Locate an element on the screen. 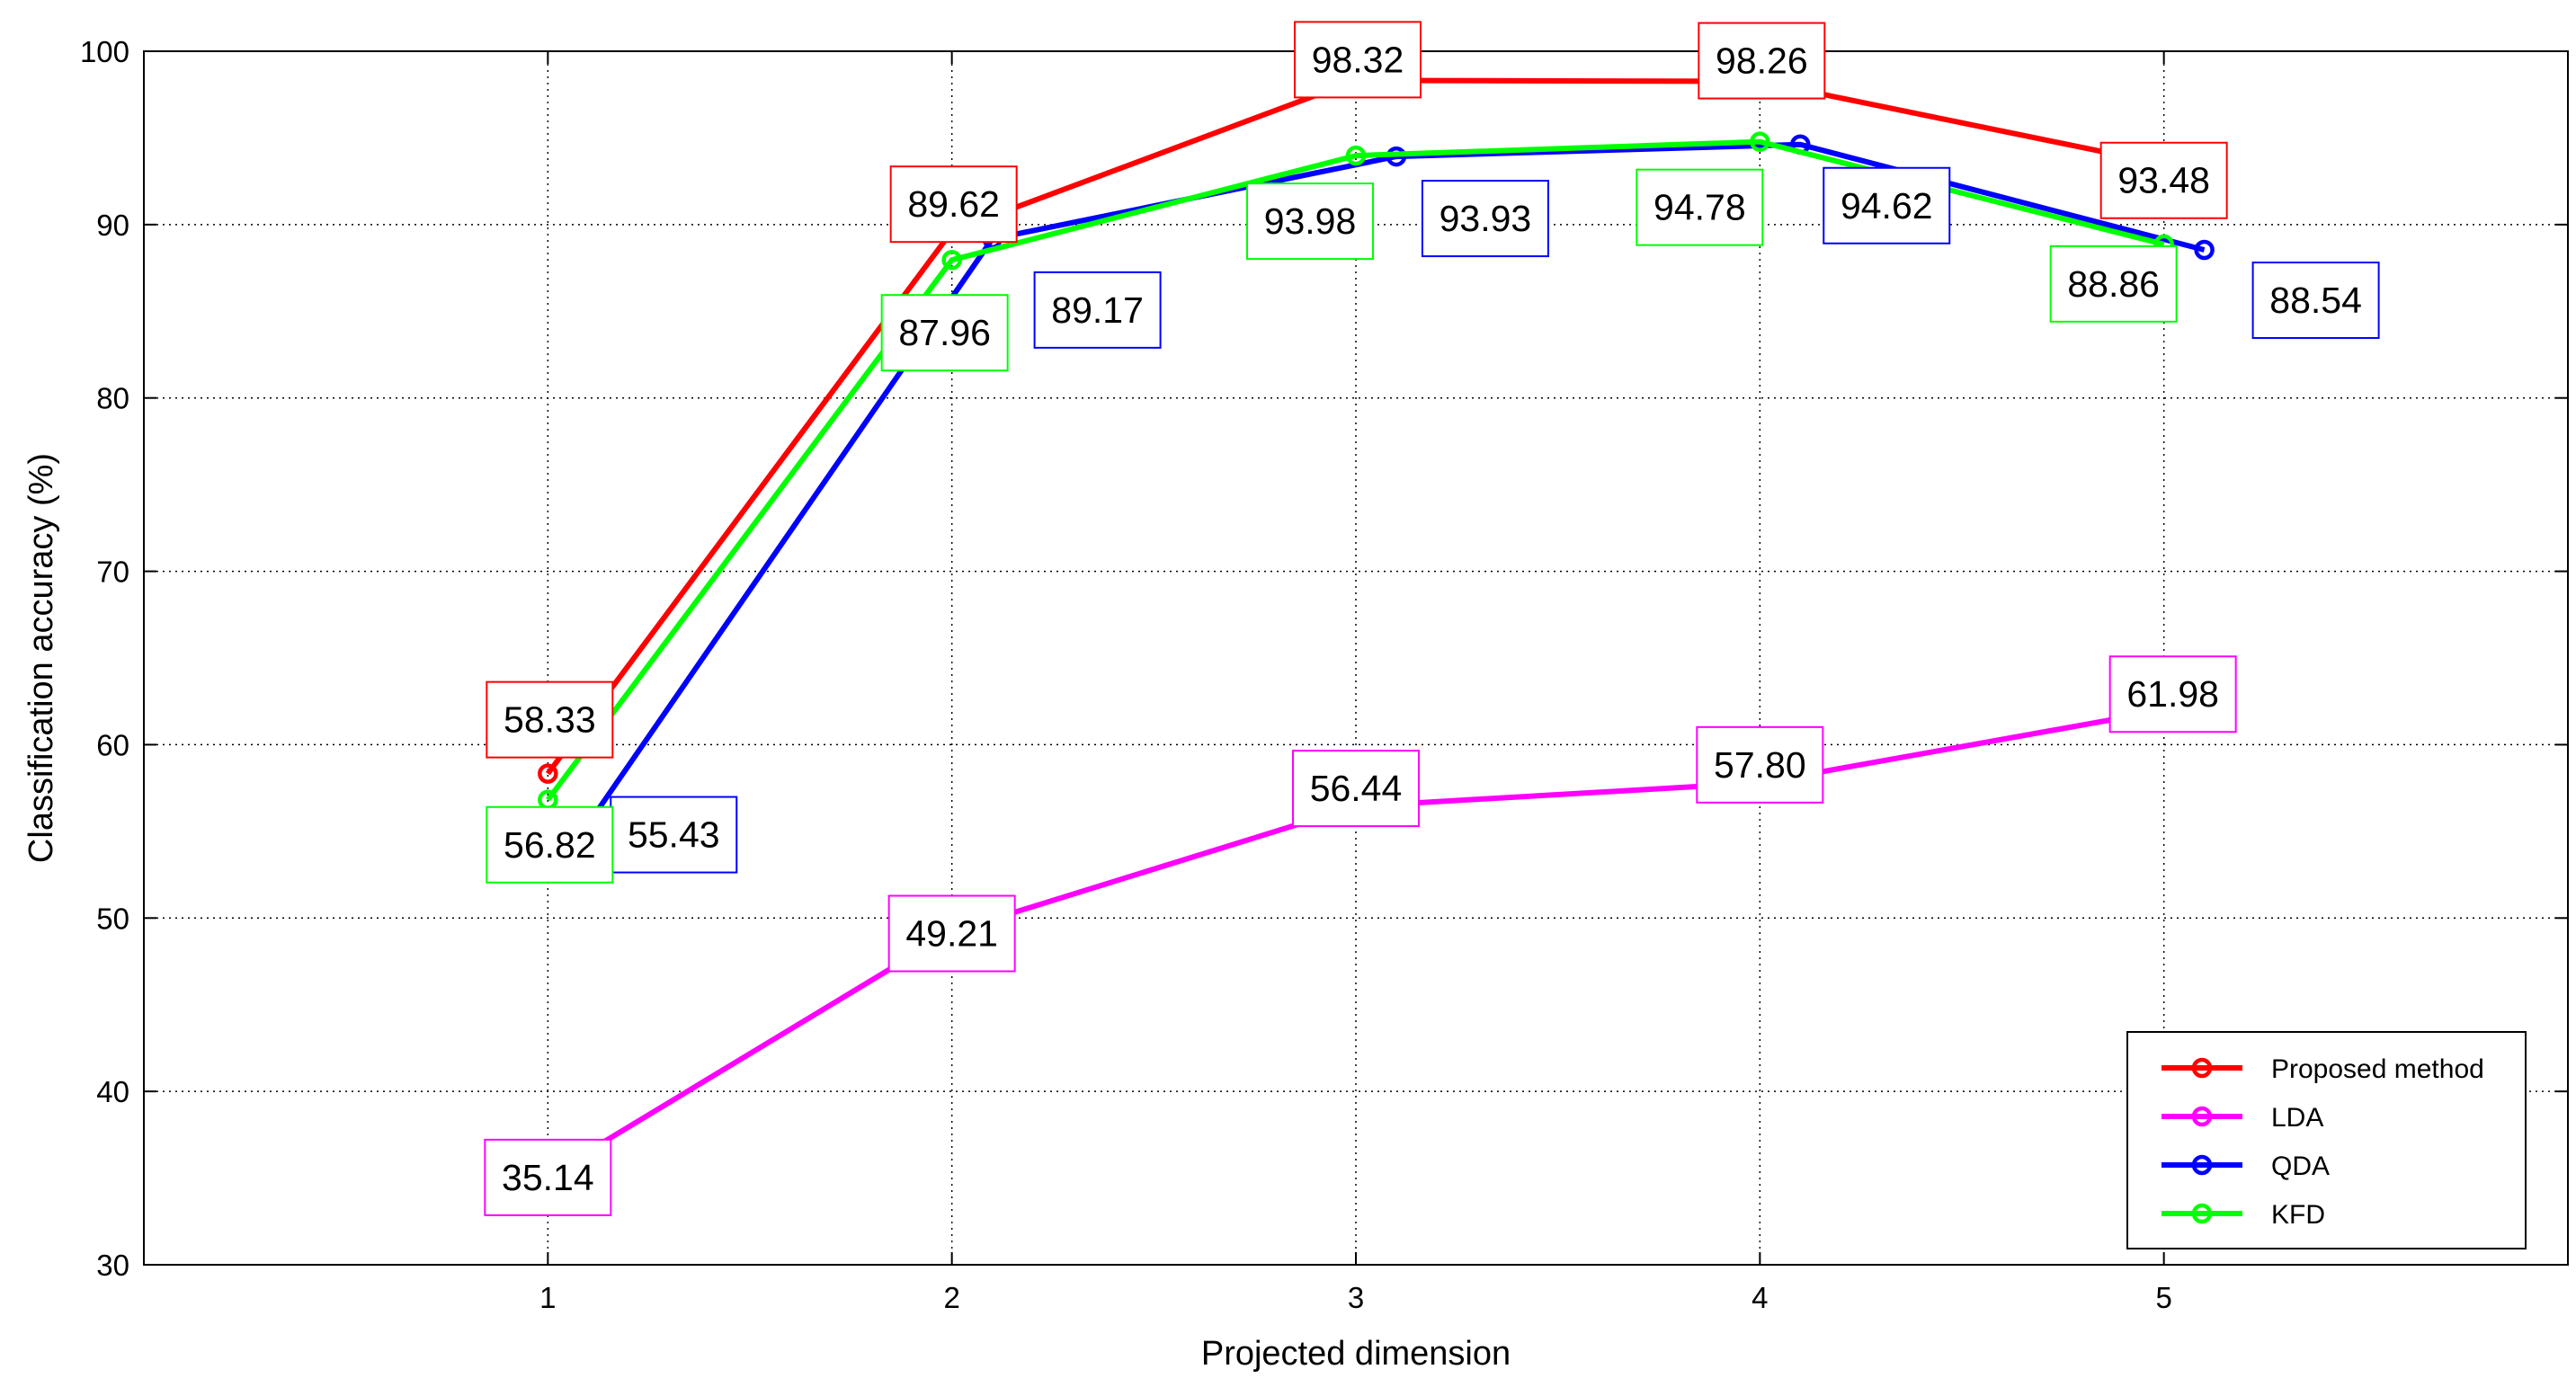  data-label-text: 35.14 is located at coordinates (548, 1178).